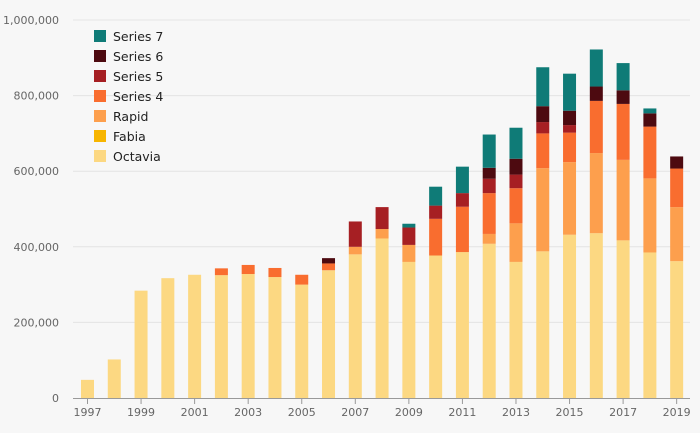  I want to click on x-tick-label: 1999, so click(141, 412).